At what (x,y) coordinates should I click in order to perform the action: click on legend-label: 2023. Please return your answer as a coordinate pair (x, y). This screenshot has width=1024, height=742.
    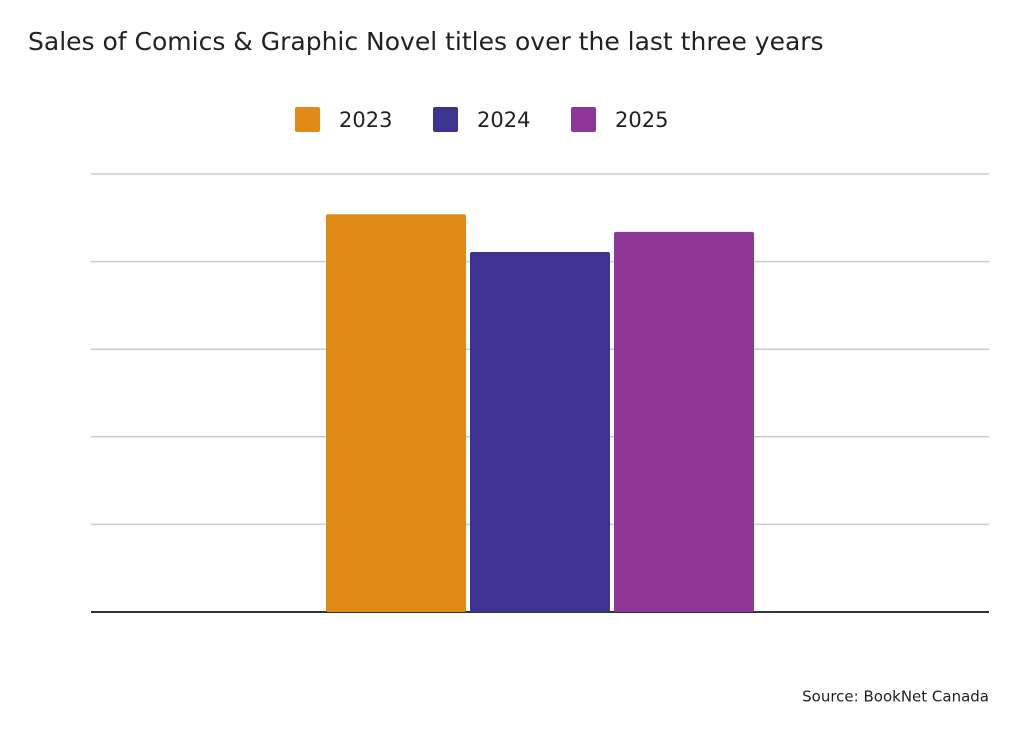
    Looking at the image, I should click on (365, 120).